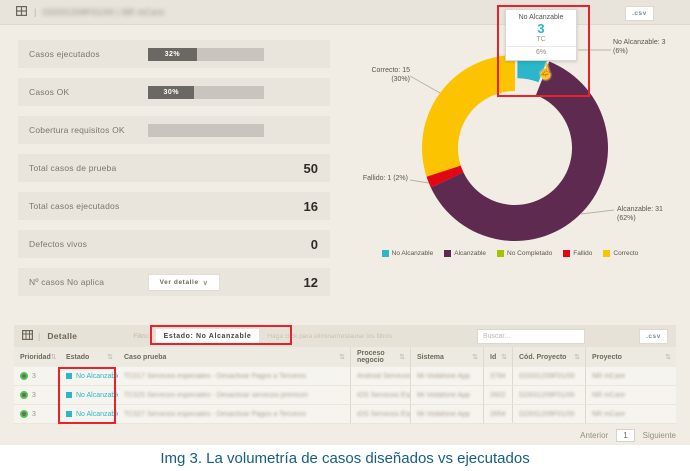 The width and height of the screenshot is (690, 471). What do you see at coordinates (38, 357) in the screenshot?
I see `column-header-prioridad: Prioridad ⇅` at bounding box center [38, 357].